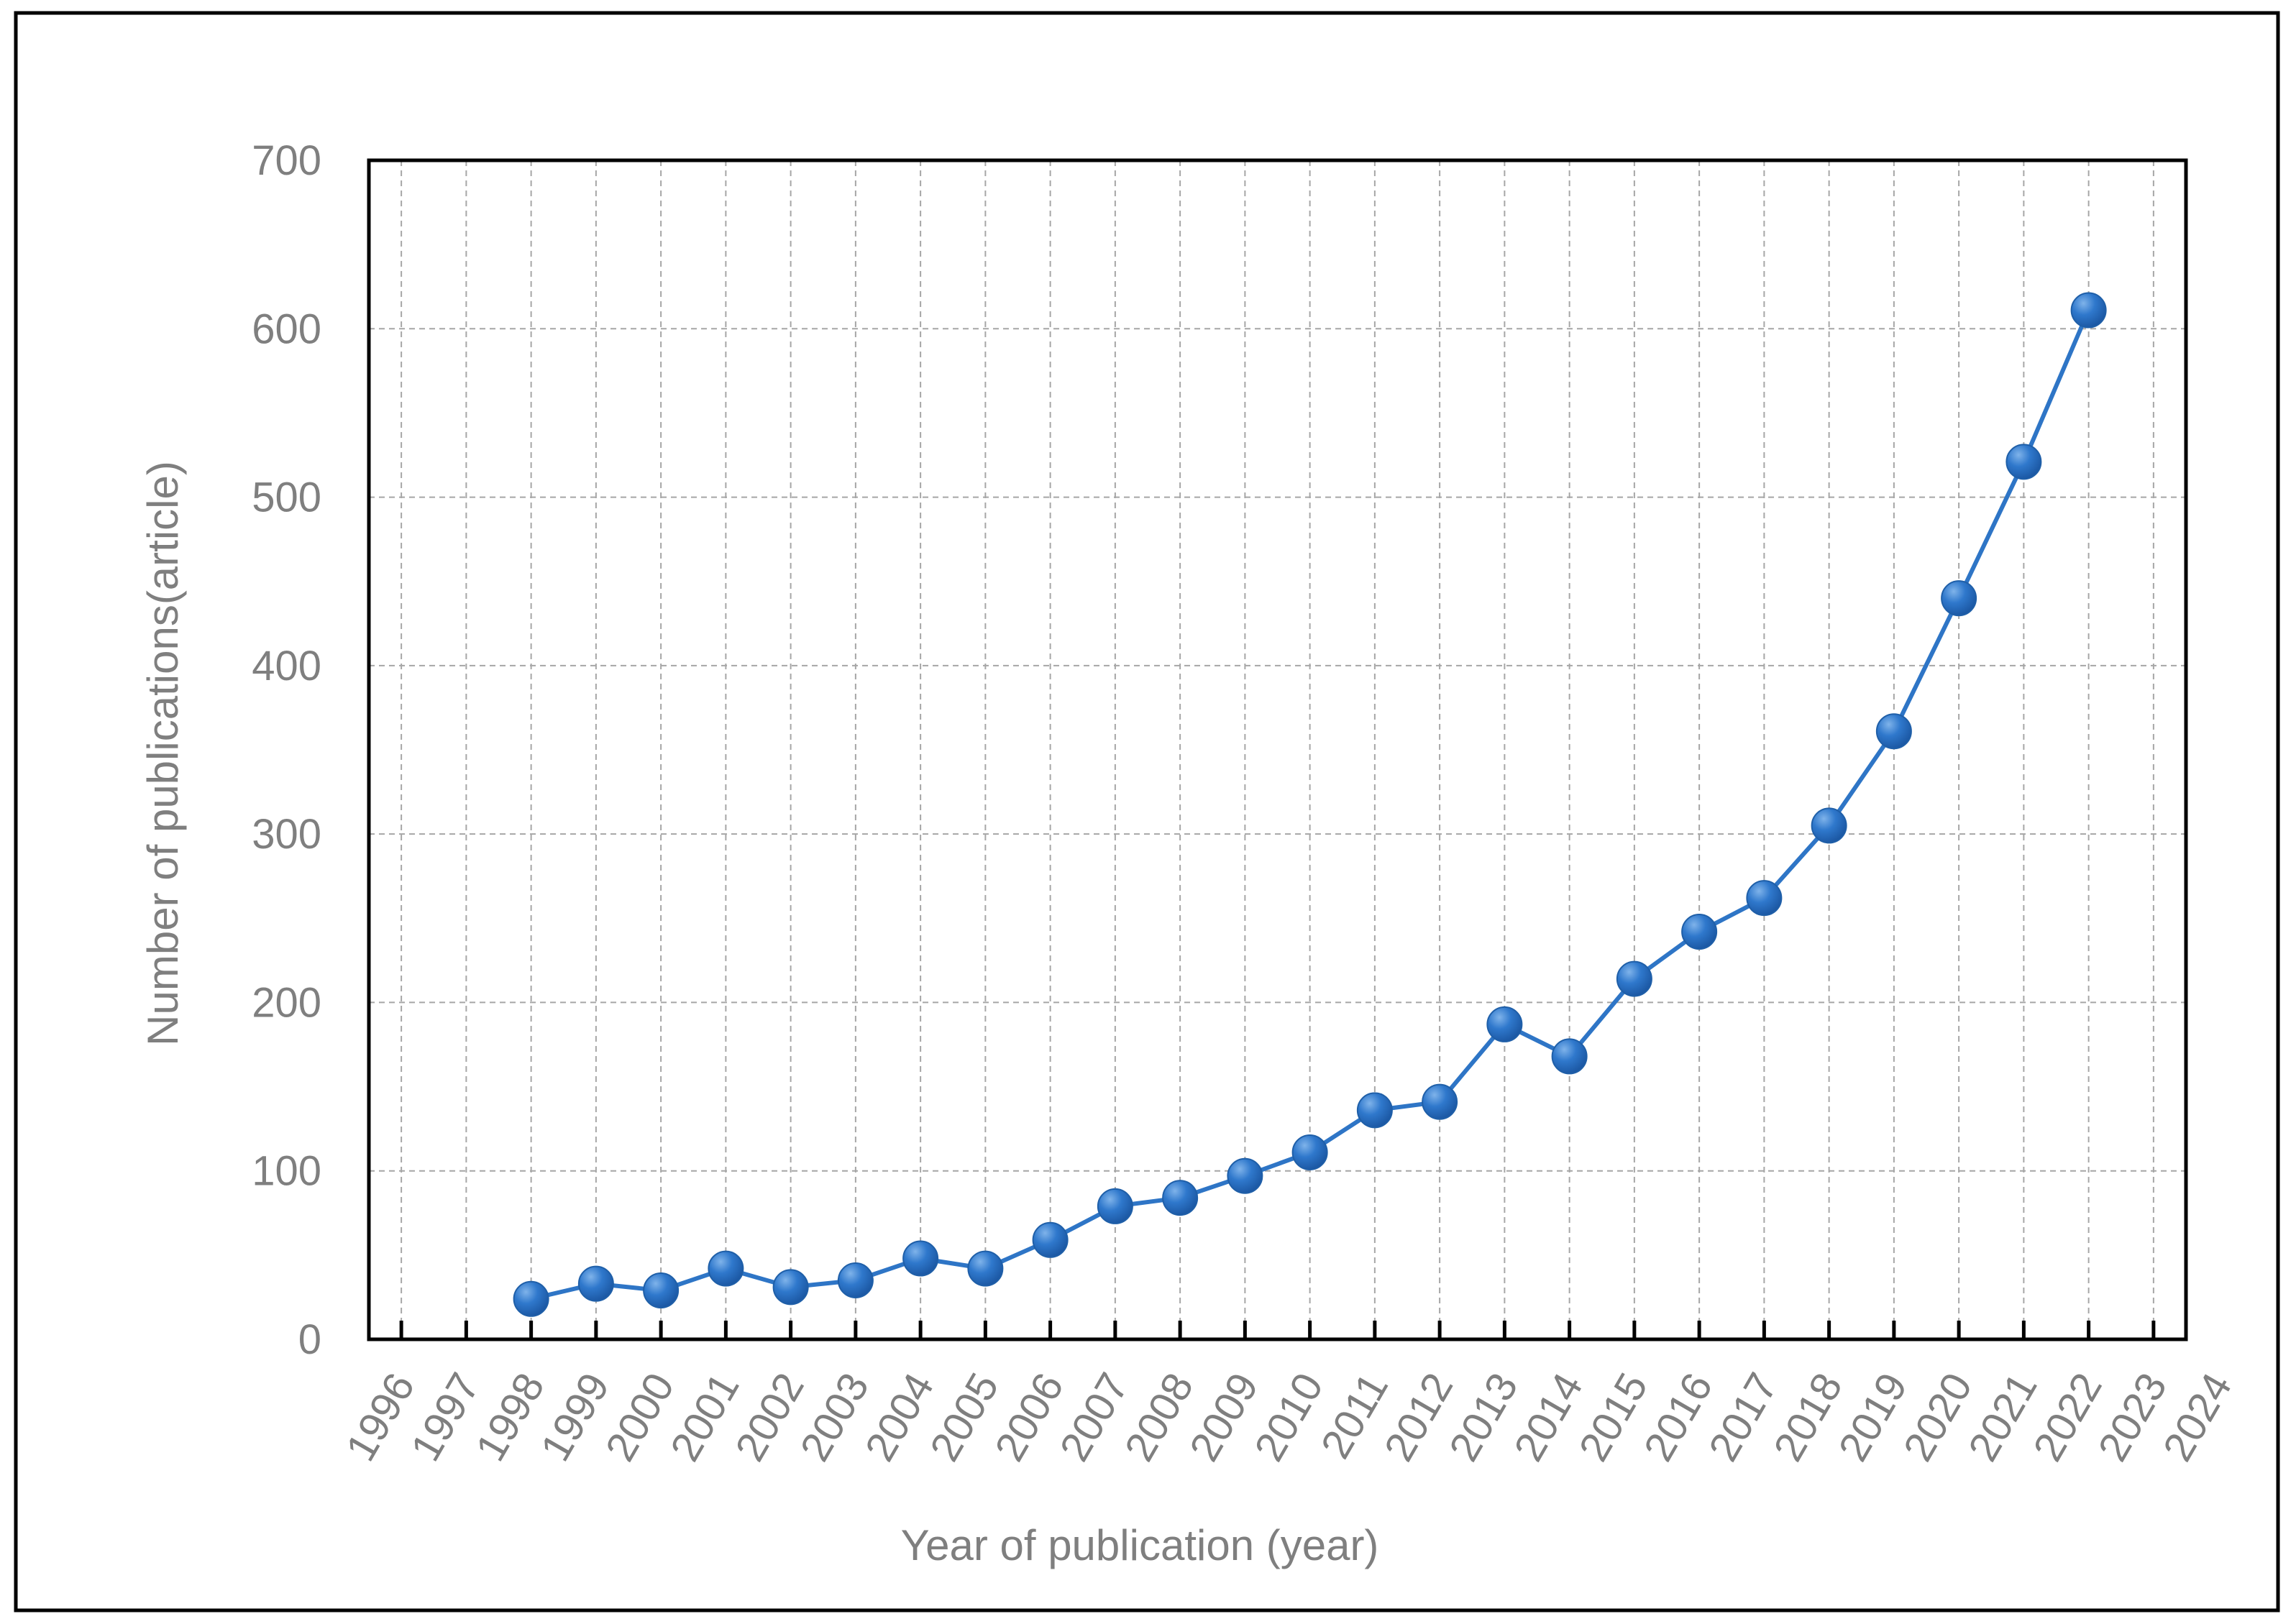 This screenshot has width=2296, height=1624. What do you see at coordinates (286, 834) in the screenshot?
I see `y-tick-label: 300` at bounding box center [286, 834].